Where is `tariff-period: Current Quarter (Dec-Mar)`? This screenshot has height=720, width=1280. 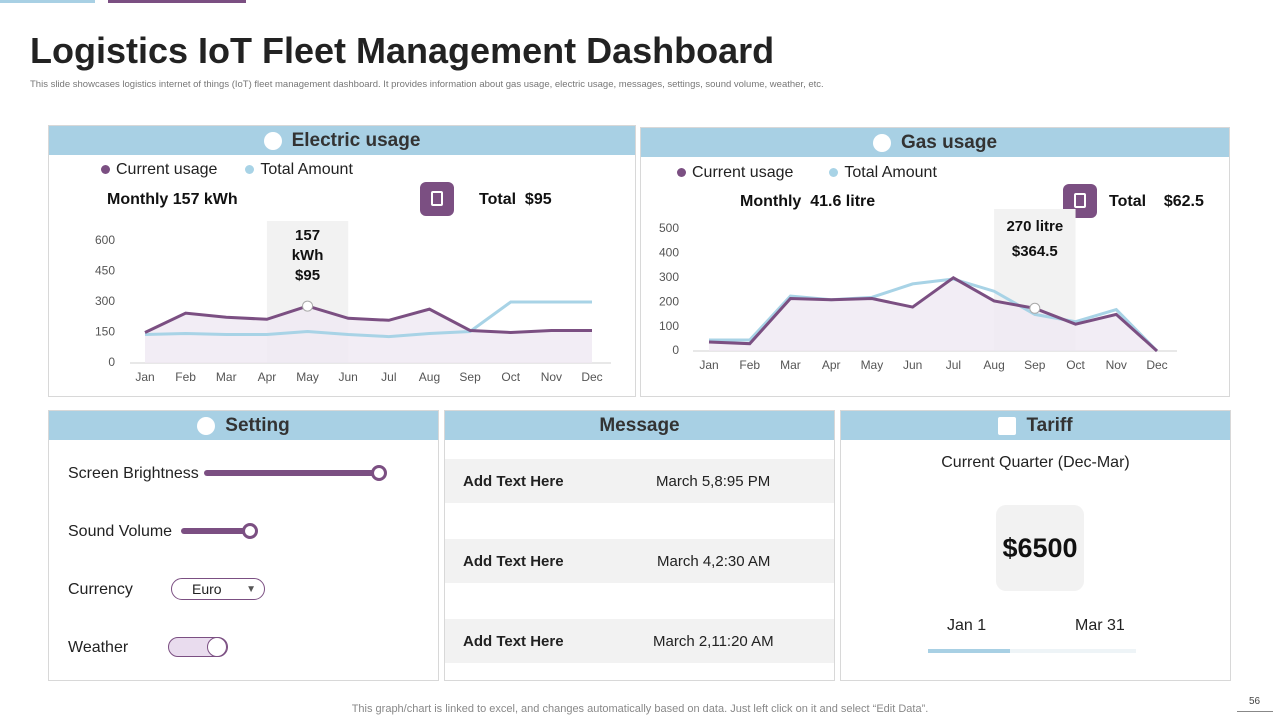
tariff-period: Current Quarter (Dec-Mar) is located at coordinates (1035, 462).